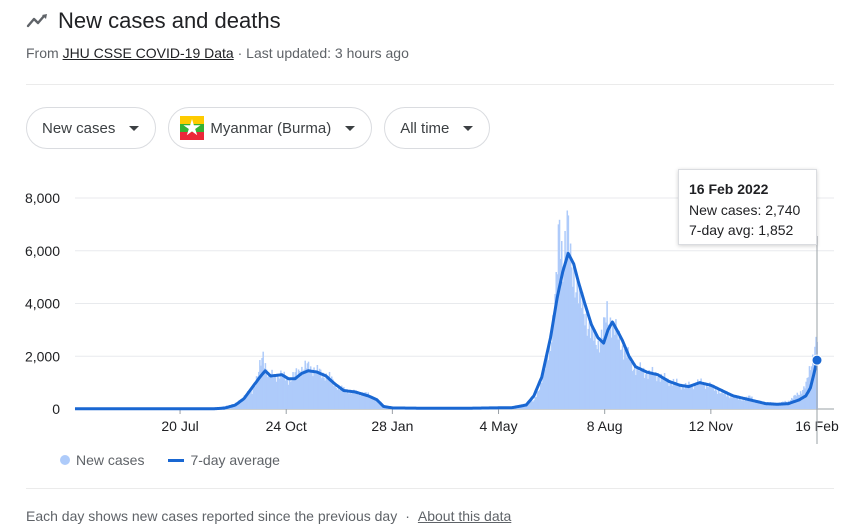 The image size is (850, 531). Describe the element at coordinates (153, 21) in the screenshot. I see `chart-header: New cases and deaths` at that location.